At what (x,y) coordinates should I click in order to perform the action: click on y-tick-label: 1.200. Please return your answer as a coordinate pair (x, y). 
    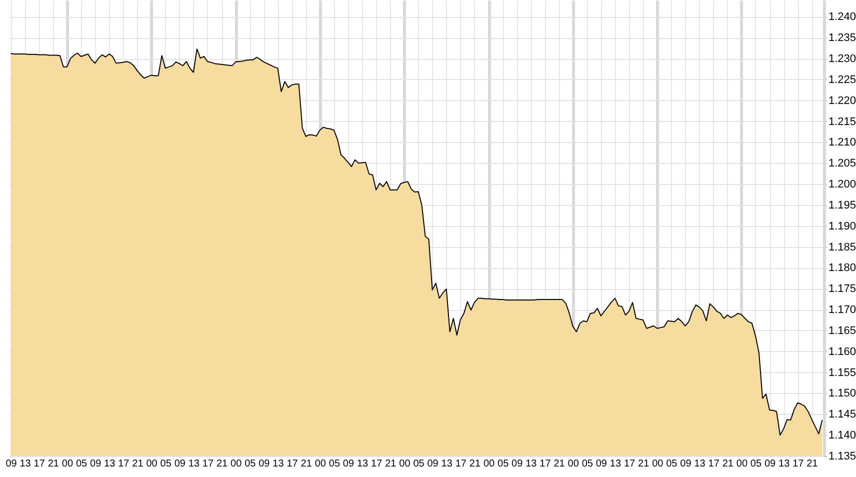
    Looking at the image, I should click on (842, 184).